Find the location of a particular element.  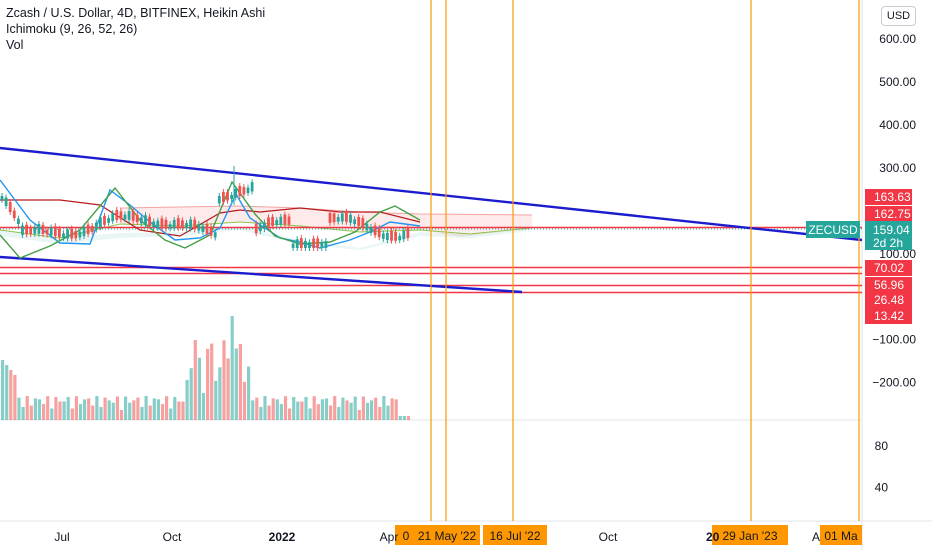

vertical-marker-label: 01 Ma is located at coordinates (841, 536).